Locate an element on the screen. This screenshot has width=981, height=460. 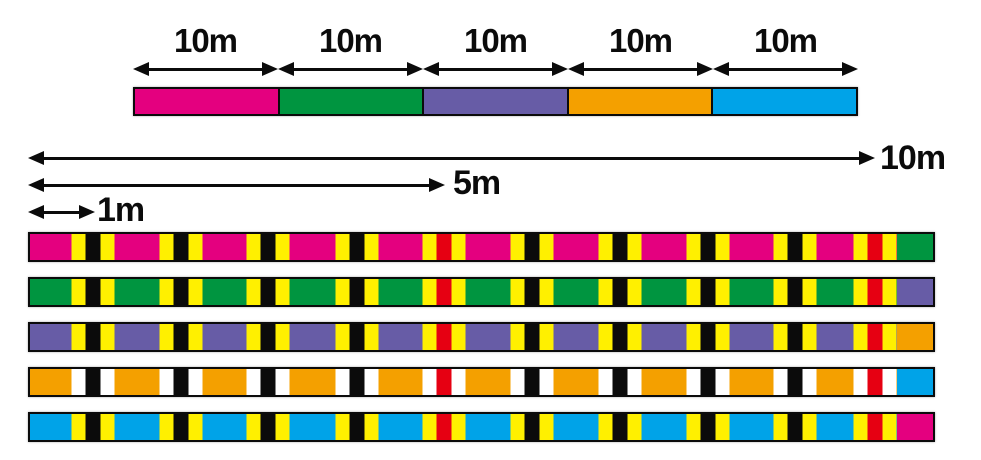
legend-section-5: 10m is located at coordinates (785, 49).